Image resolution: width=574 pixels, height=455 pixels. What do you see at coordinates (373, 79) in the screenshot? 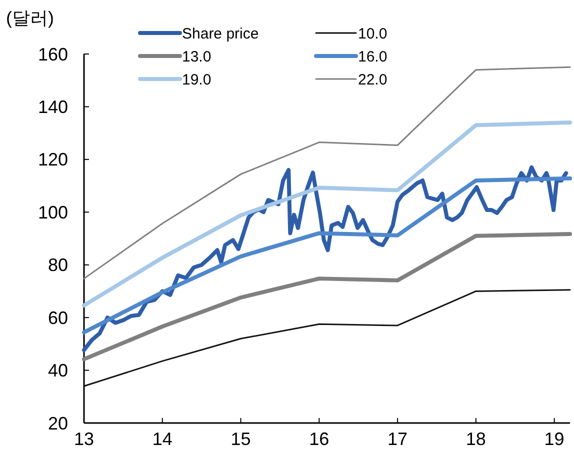
I see `legend-label: 22.0` at bounding box center [373, 79].